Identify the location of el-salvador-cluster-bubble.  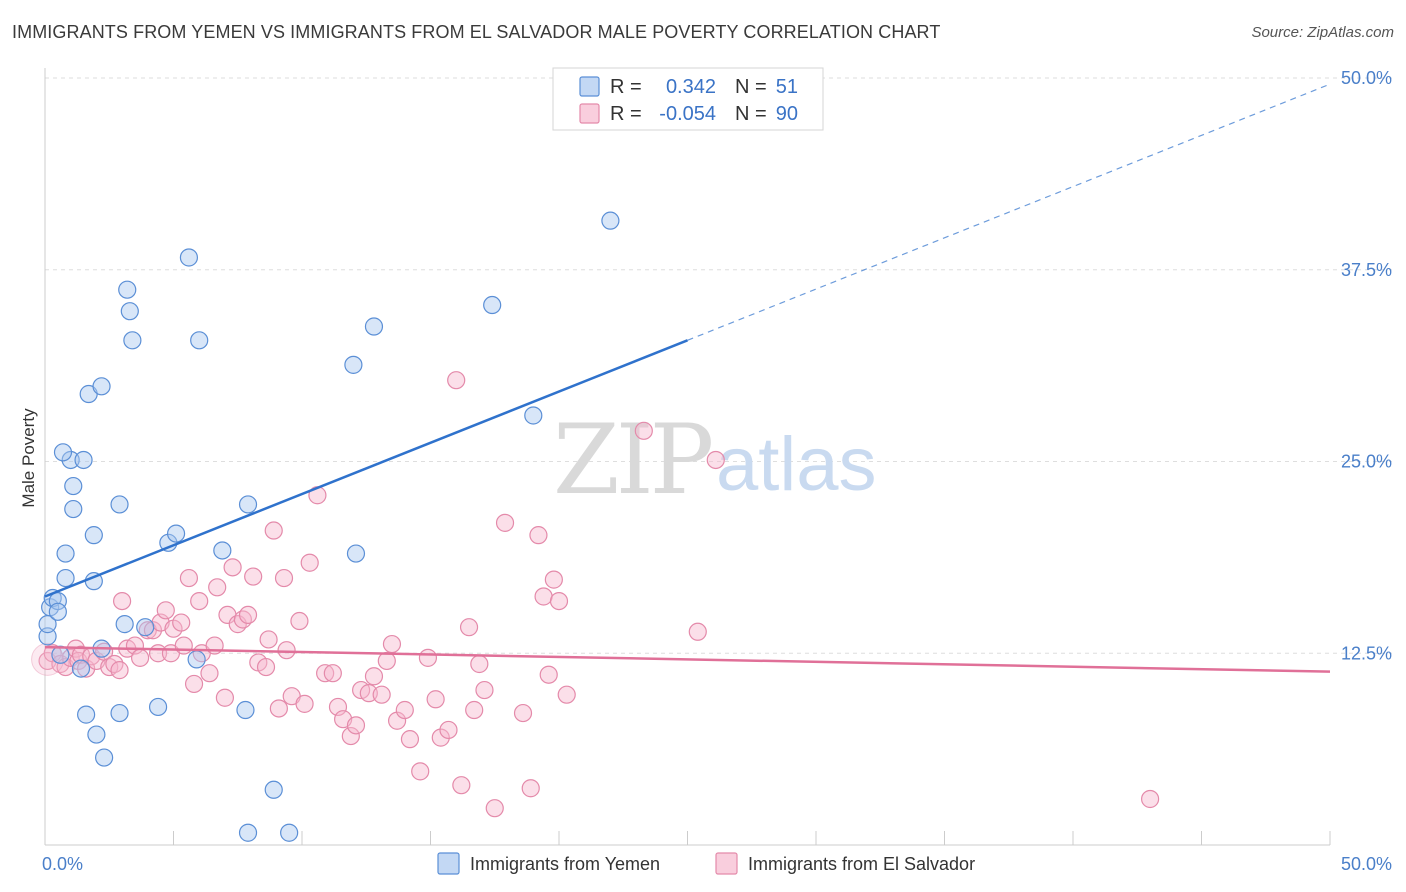
(48, 659).